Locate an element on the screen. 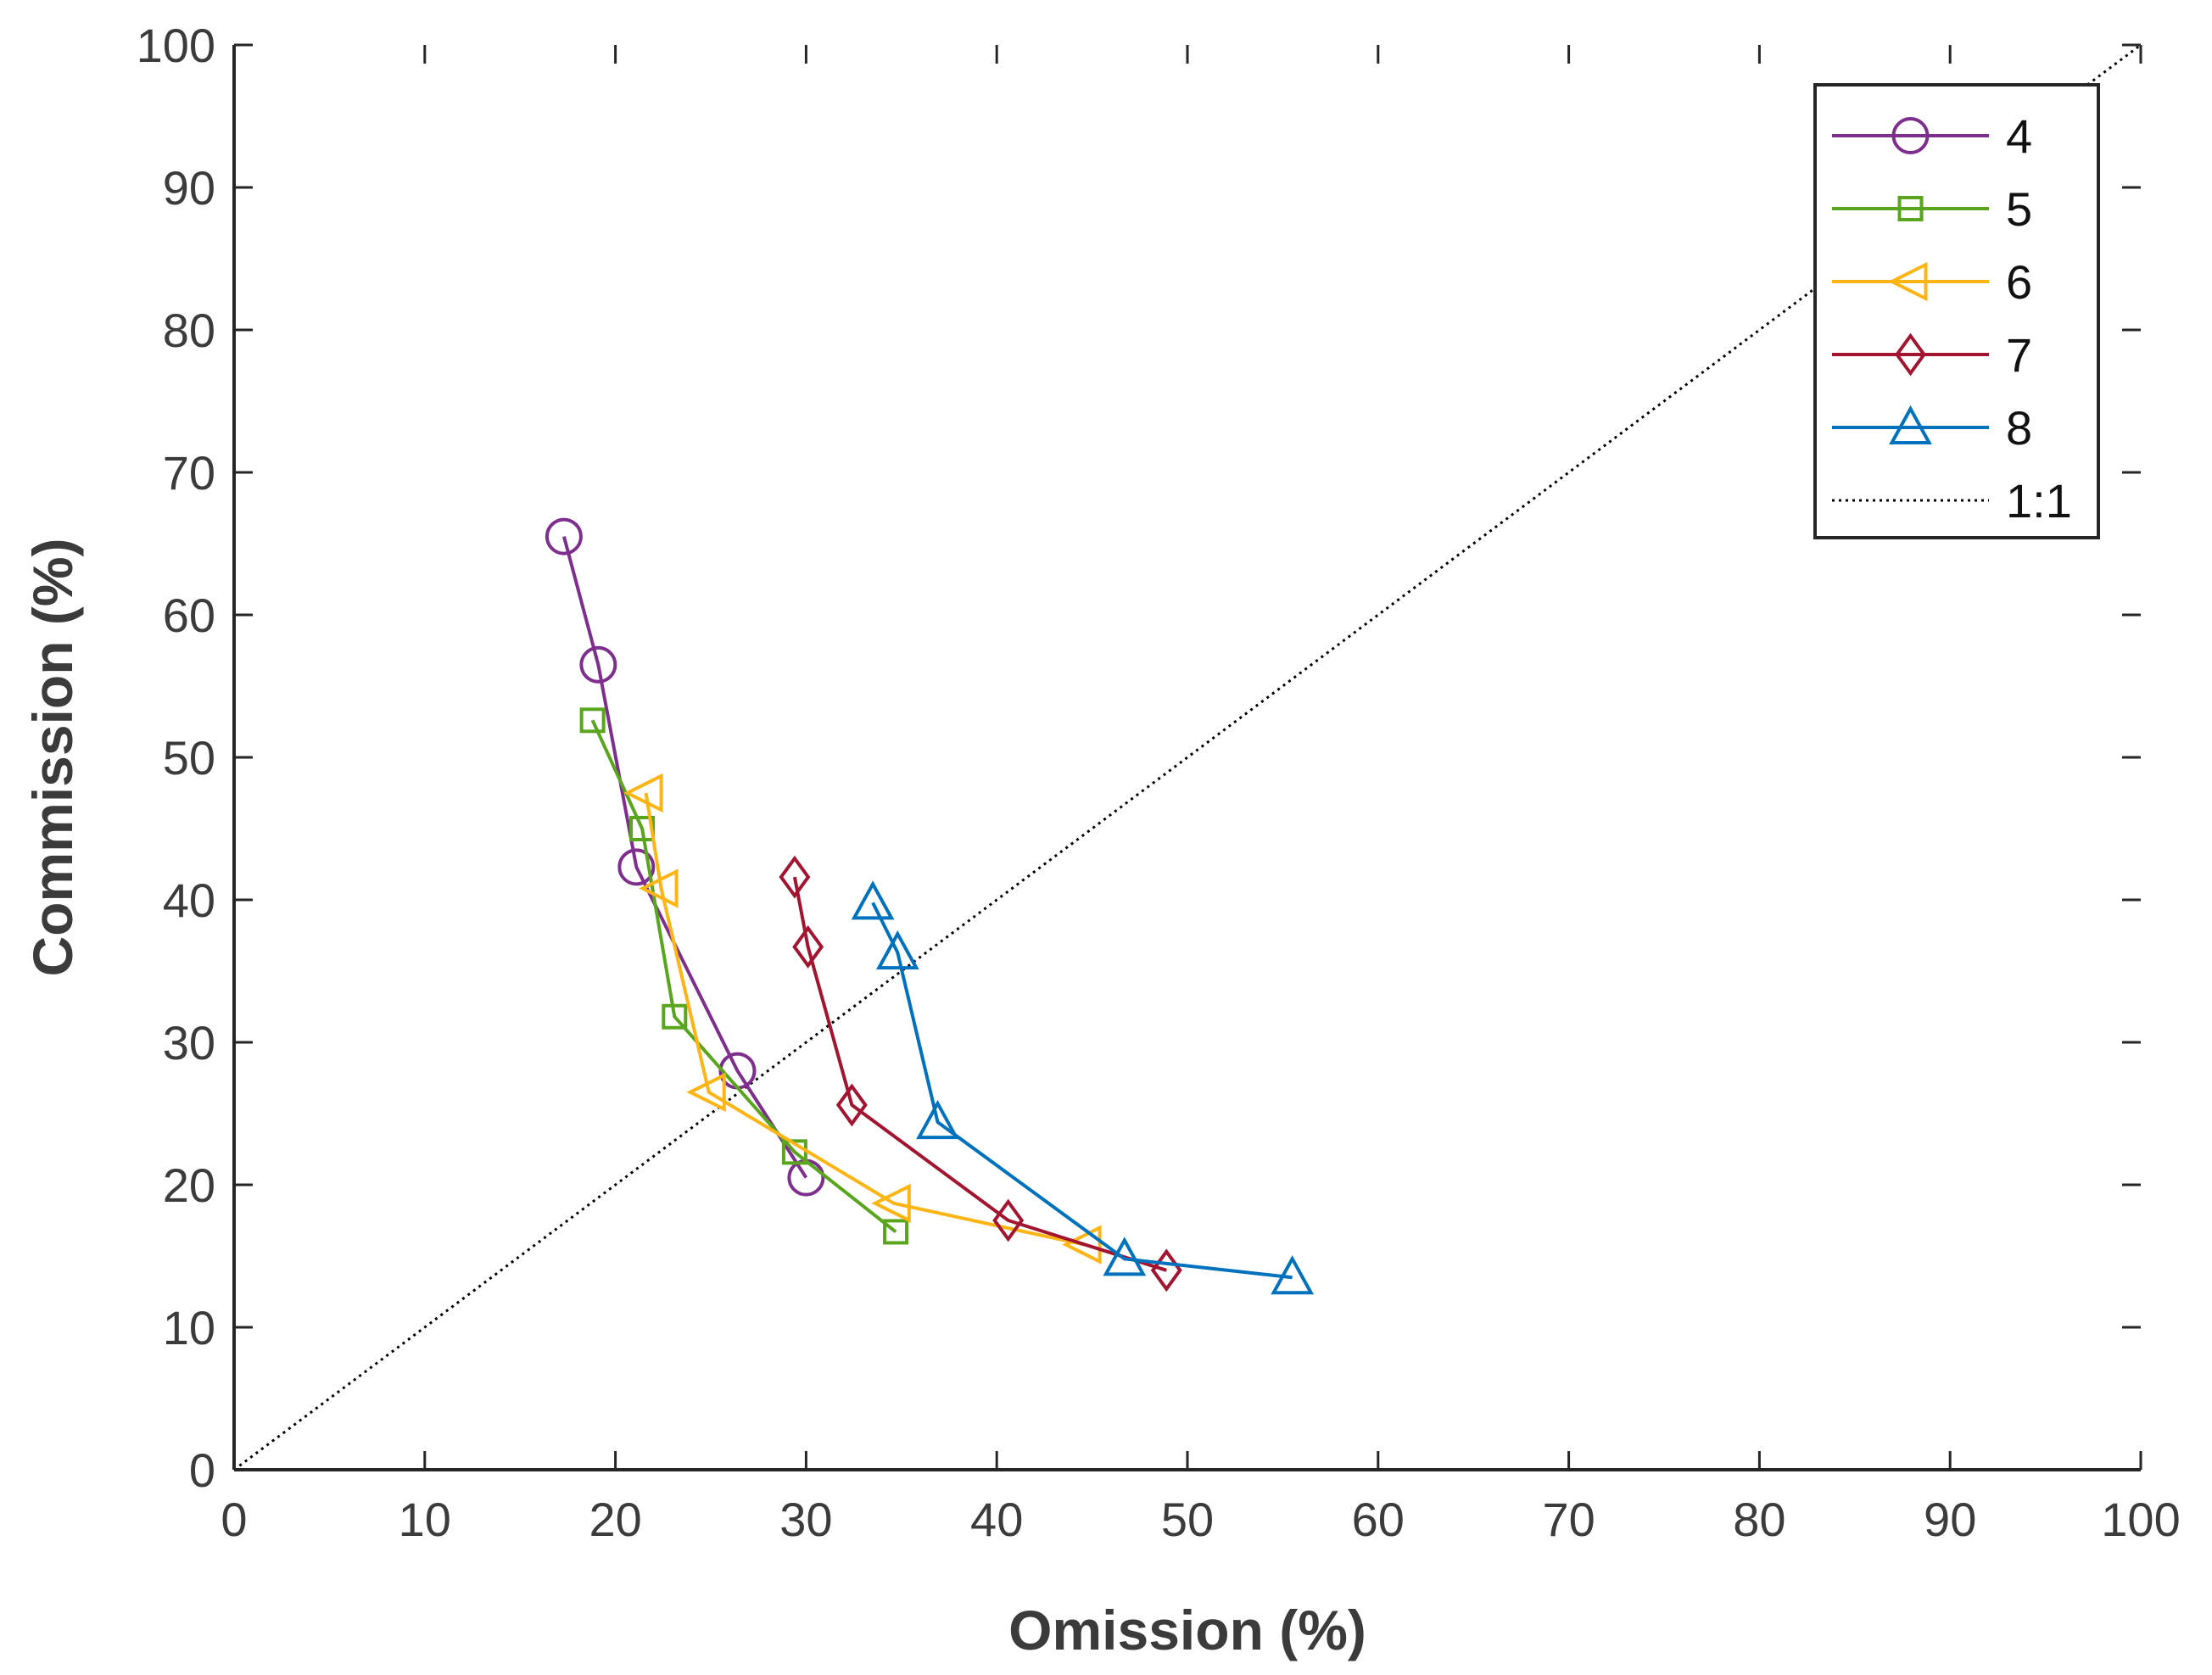 The width and height of the screenshot is (2212, 1675). y-tick-label: 60 is located at coordinates (189, 615).